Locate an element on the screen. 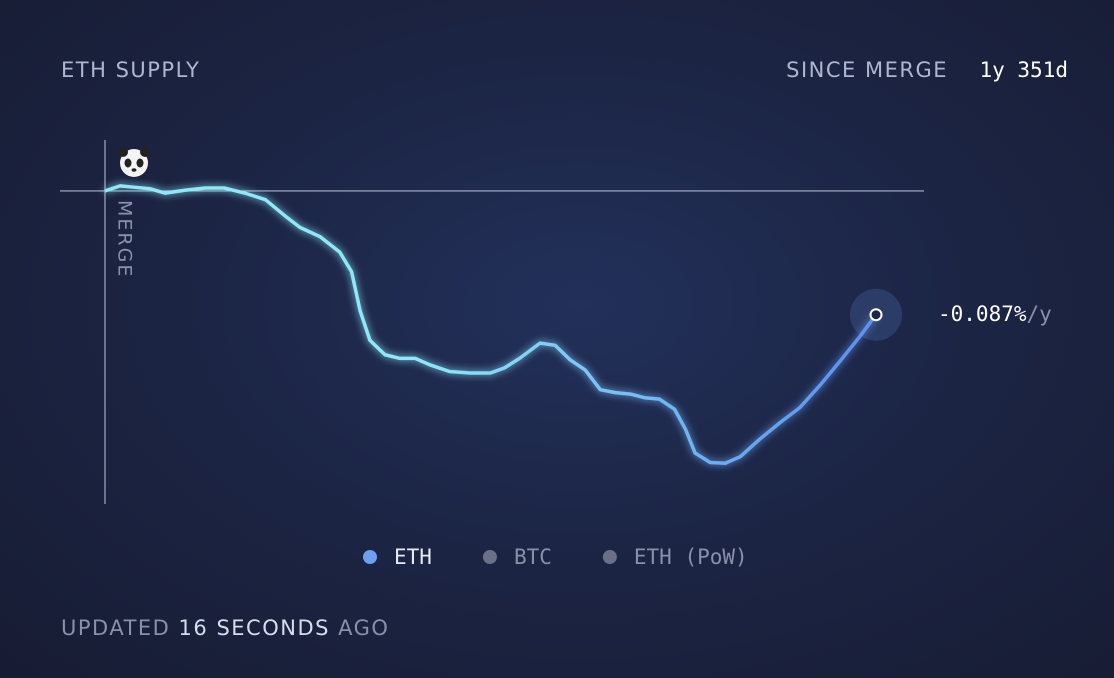 This screenshot has height=678, width=1114. footer: UPDATED 16 SECONDS AGO is located at coordinates (225, 628).